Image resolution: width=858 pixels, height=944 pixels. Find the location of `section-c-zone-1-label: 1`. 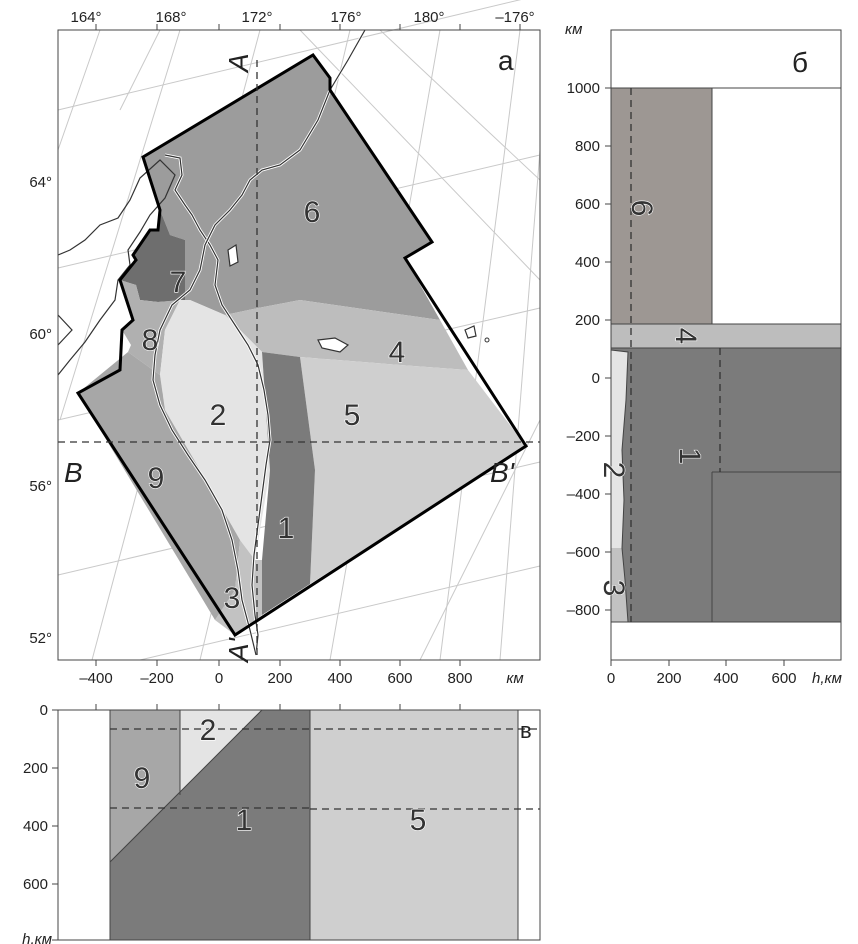

section-c-zone-1-label: 1 is located at coordinates (244, 820).